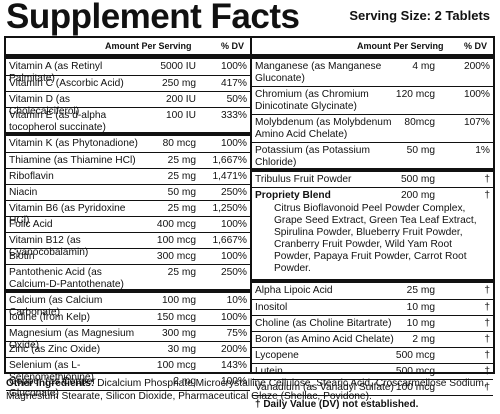 The height and width of the screenshot is (414, 500). Describe the element at coordinates (419, 15) in the screenshot. I see `serving-size: Serving Size: 2 Tablets` at that location.